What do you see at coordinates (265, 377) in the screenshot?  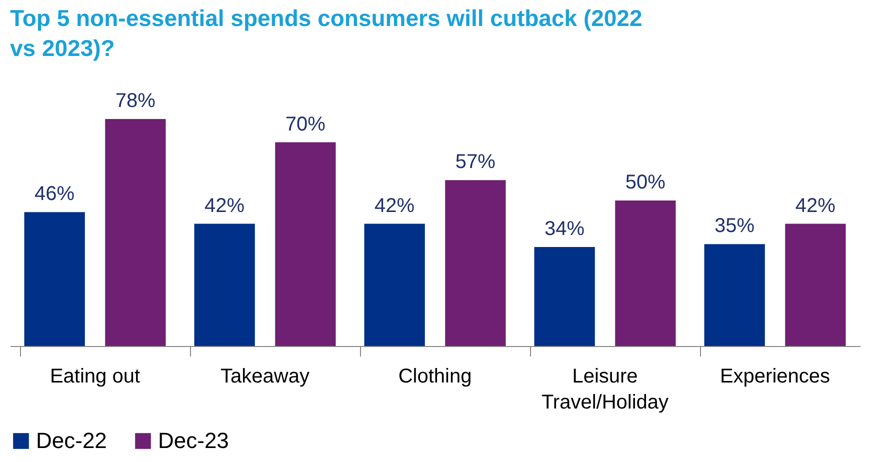 I see `x-tick-label: Takeaway` at bounding box center [265, 377].